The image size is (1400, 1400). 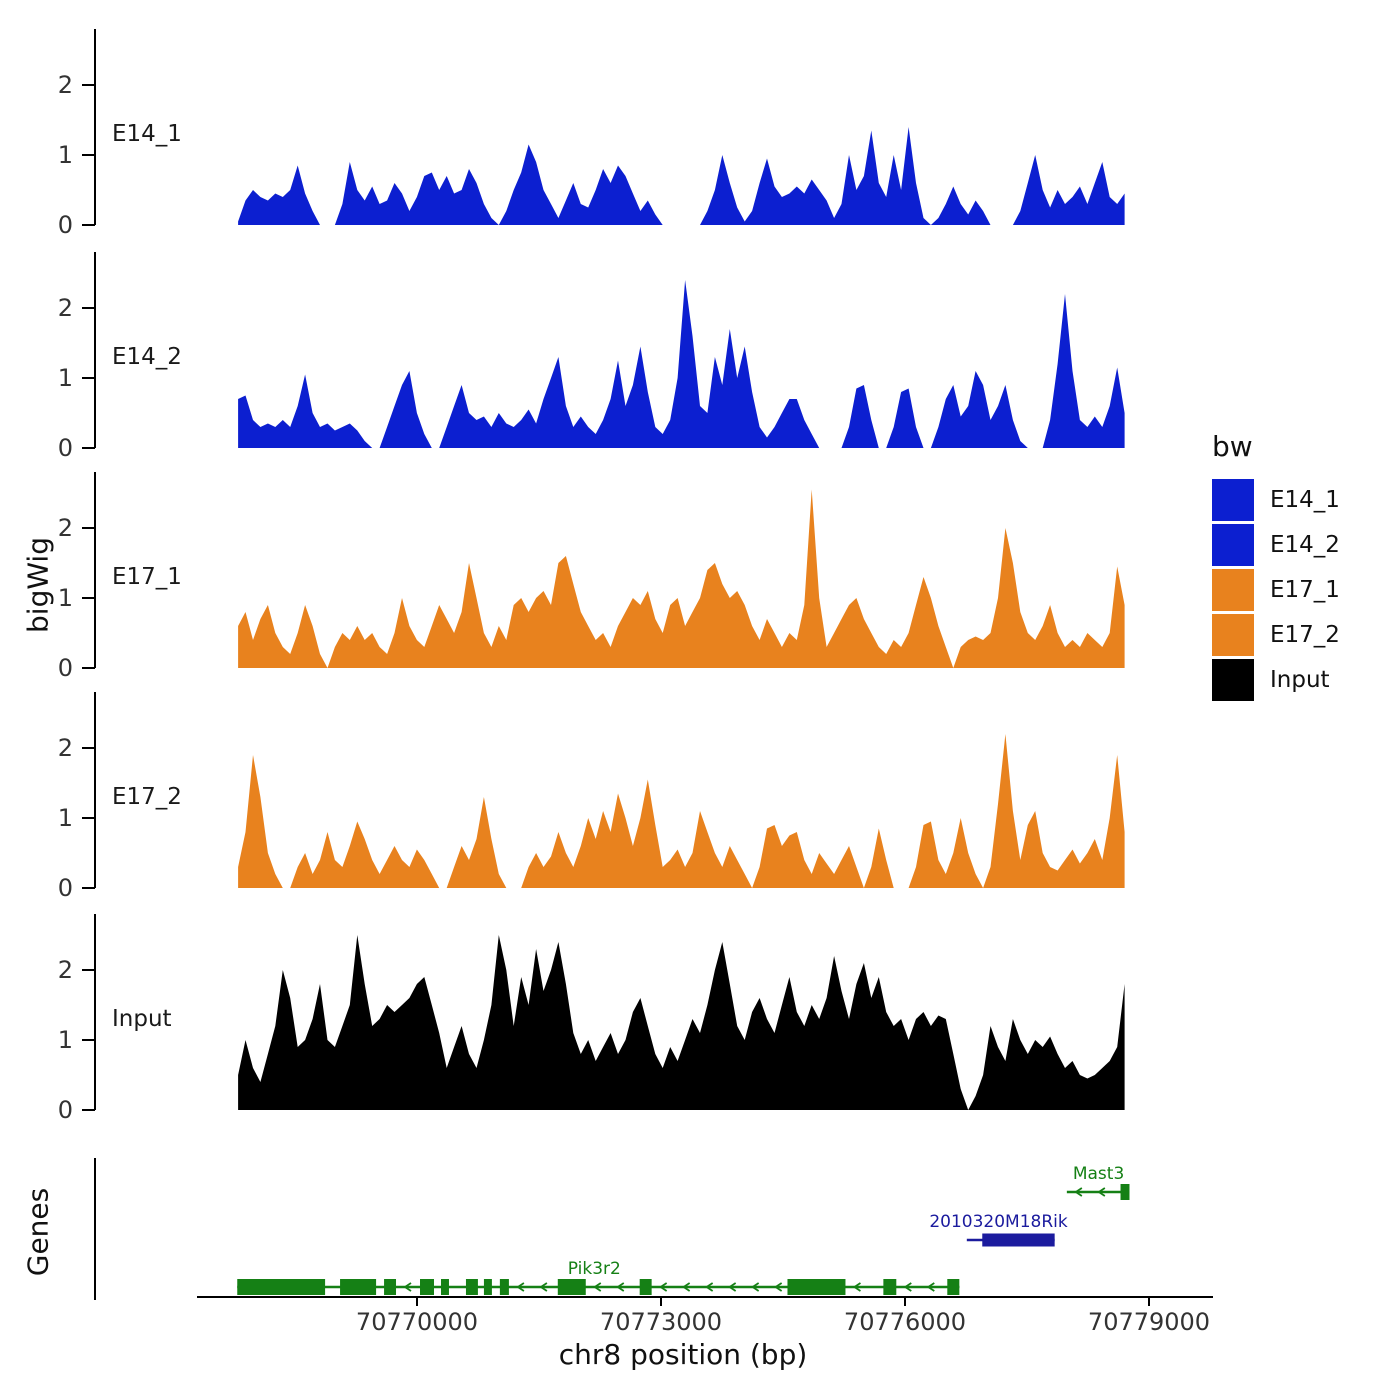 I want to click on legend-items: E14_1 E14_2 E17_1 E17_2 Input, so click(x=1276, y=590).